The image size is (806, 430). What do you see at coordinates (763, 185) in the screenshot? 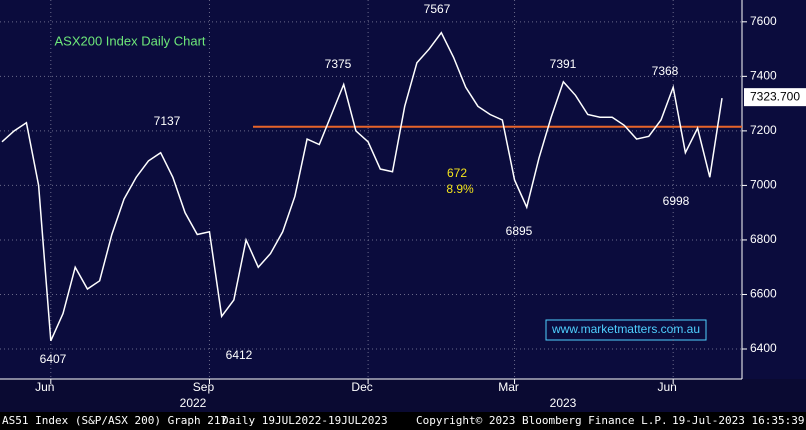
I see `y-tick-label: 7000` at bounding box center [763, 185].